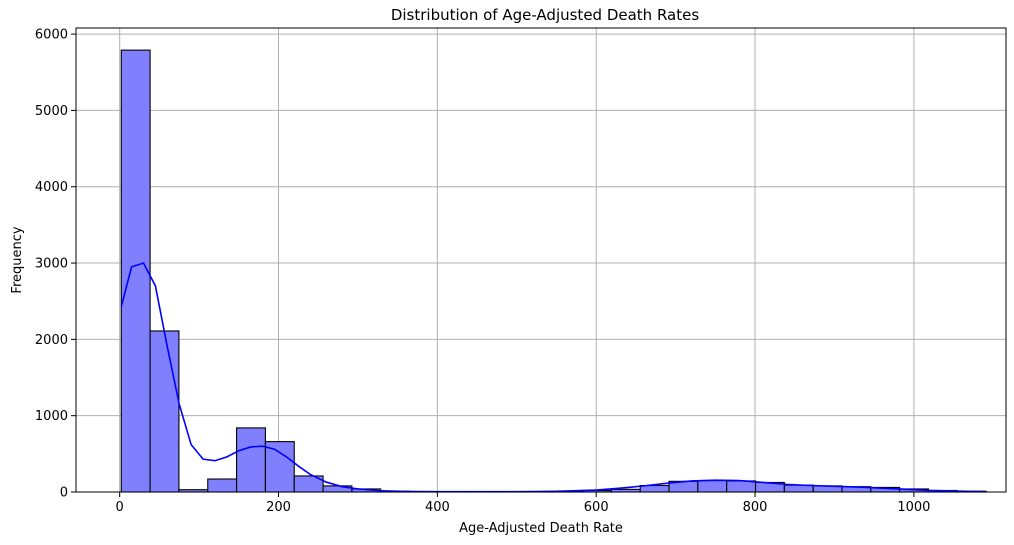  I want to click on x-tick-label-1: 200, so click(278, 507).